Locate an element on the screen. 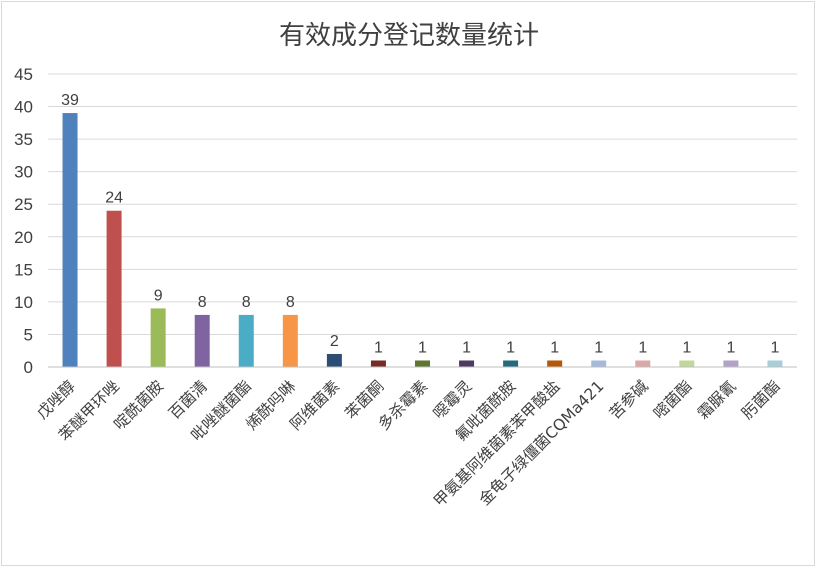  data-label: 2 is located at coordinates (334, 341).